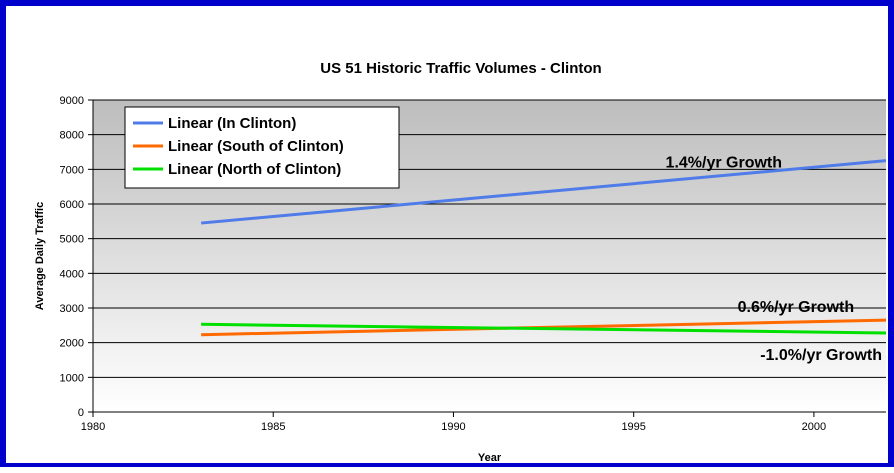 The width and height of the screenshot is (894, 473). I want to click on chart-title: US 51 Historic Traffic Volumes - Clinton, so click(460, 68).